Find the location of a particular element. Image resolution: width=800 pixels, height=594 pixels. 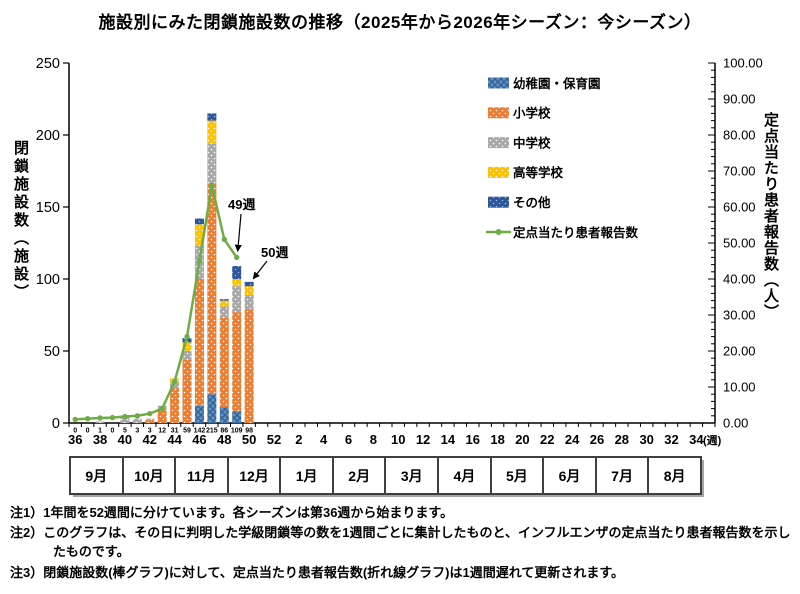

annotation-49w: 49週 is located at coordinates (241, 204).